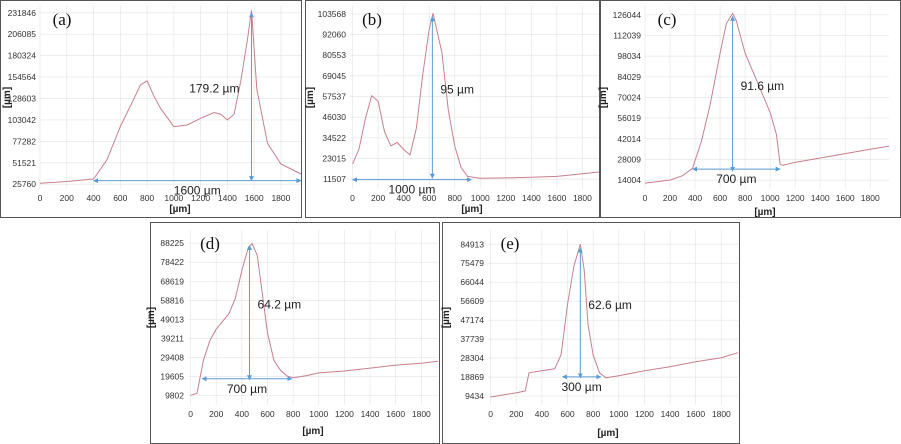  Describe the element at coordinates (174, 396) in the screenshot. I see `panel-d-y-tick-label: 9802` at that location.